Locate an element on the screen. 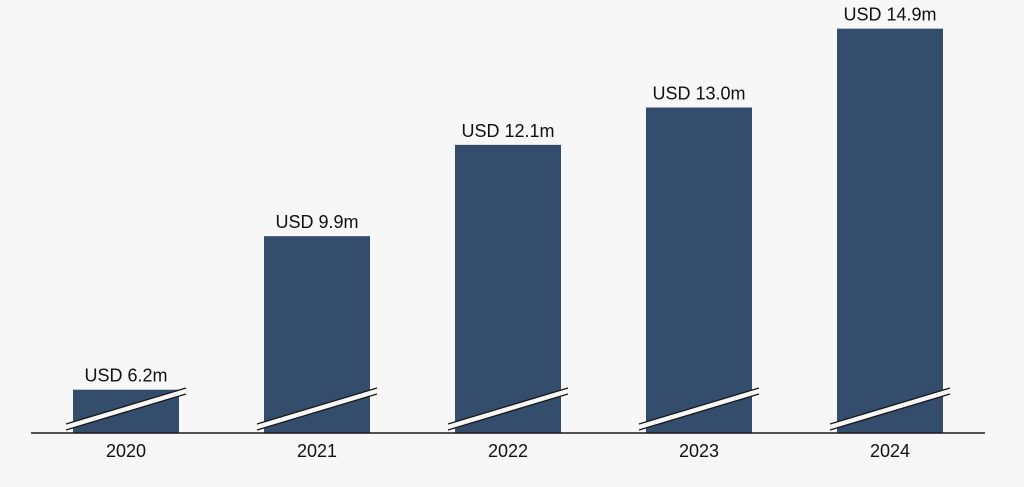  x-tick-label-2022: 2022 is located at coordinates (508, 451).